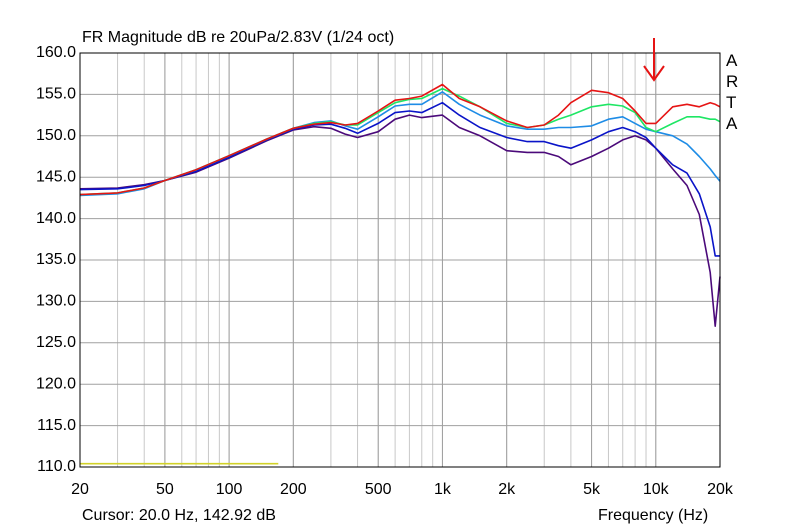  I want to click on cursor-readout: Cursor: 20.0 Hz, 142.92 dB, so click(179, 515).